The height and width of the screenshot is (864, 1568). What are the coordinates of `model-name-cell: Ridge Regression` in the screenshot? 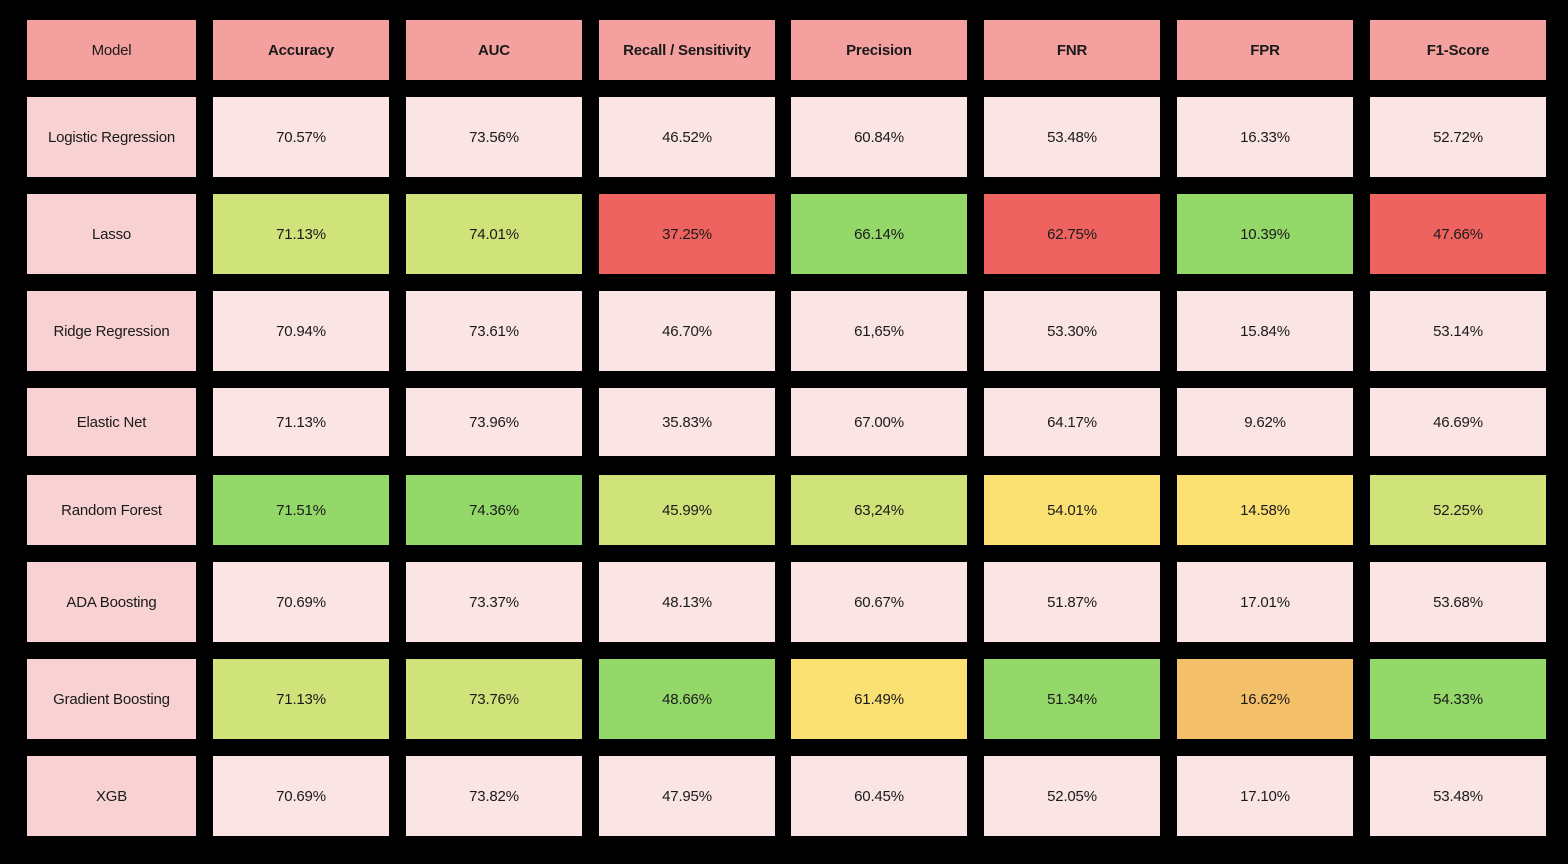 It's located at (111, 331).